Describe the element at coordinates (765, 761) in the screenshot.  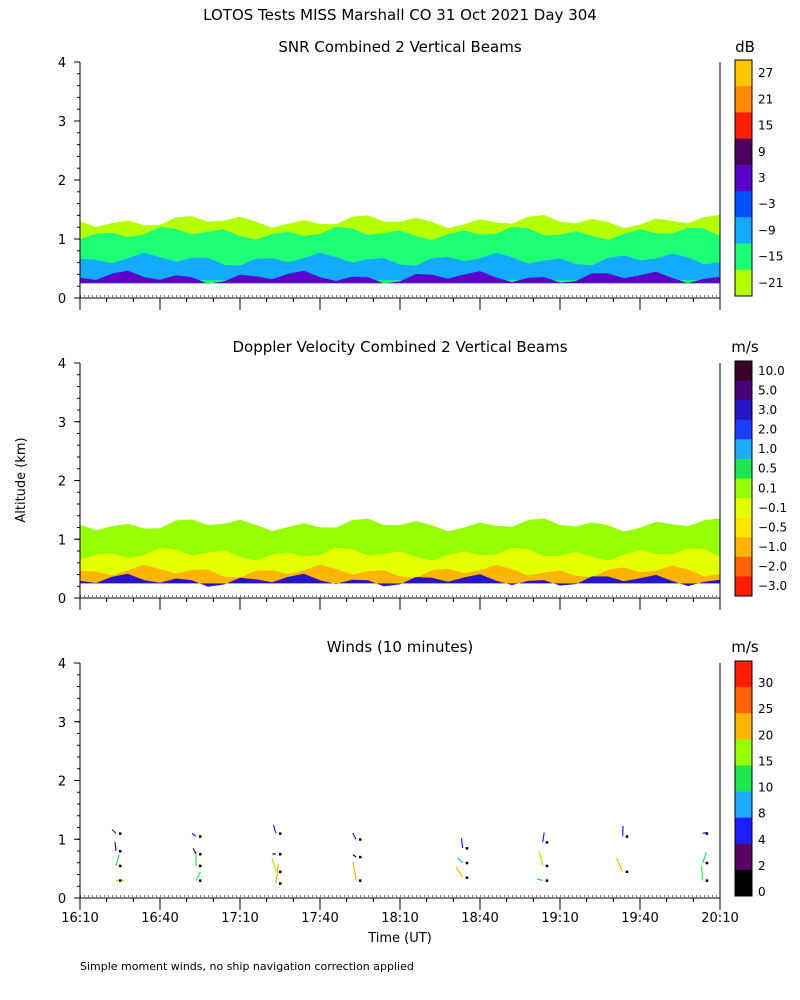
I see `colorbar-tick-label: 15` at that location.